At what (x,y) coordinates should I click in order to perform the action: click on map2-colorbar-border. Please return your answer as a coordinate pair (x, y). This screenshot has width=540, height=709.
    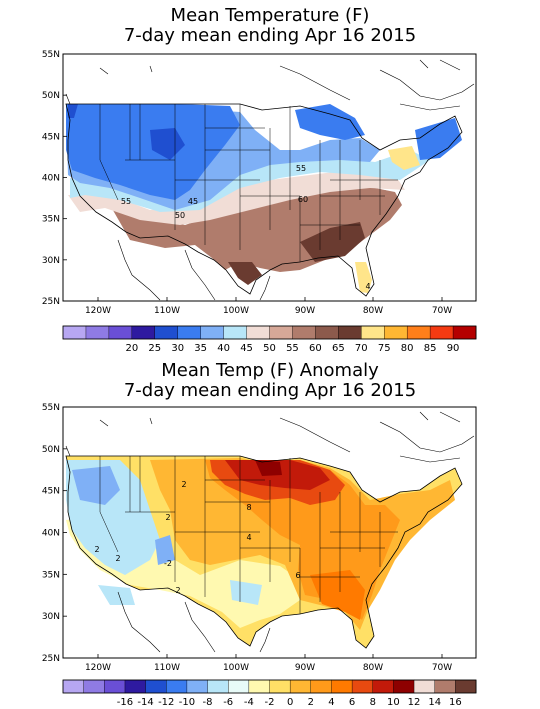
    Looking at the image, I should click on (269, 686).